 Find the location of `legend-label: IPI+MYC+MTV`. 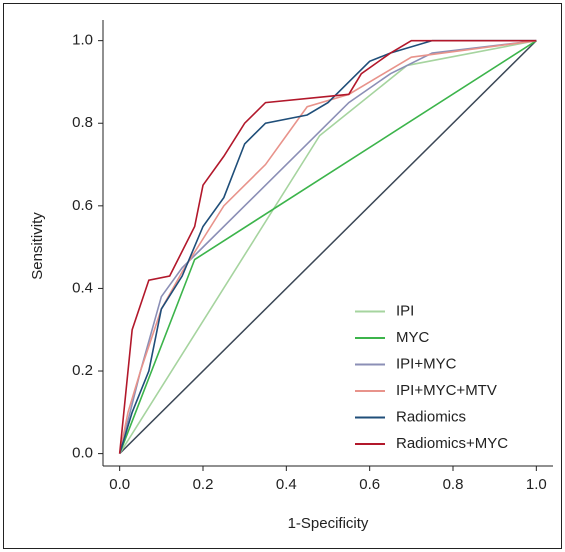

legend-label: IPI+MYC+MTV is located at coordinates (446, 390).